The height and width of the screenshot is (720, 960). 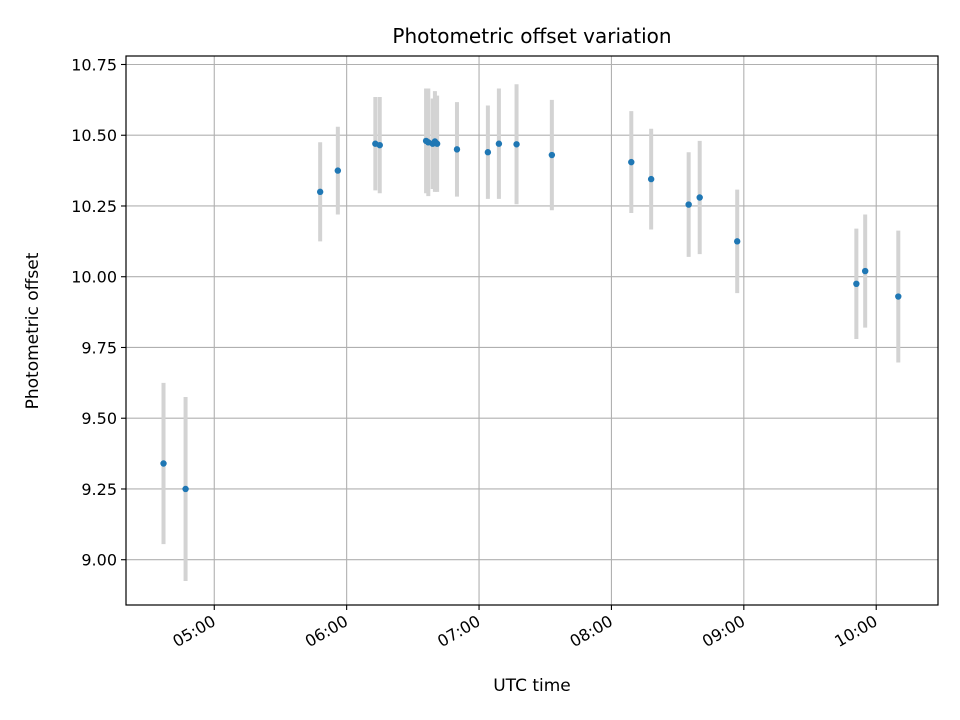 What do you see at coordinates (33, 330) in the screenshot?
I see `y-axis-label: Photometric offset` at bounding box center [33, 330].